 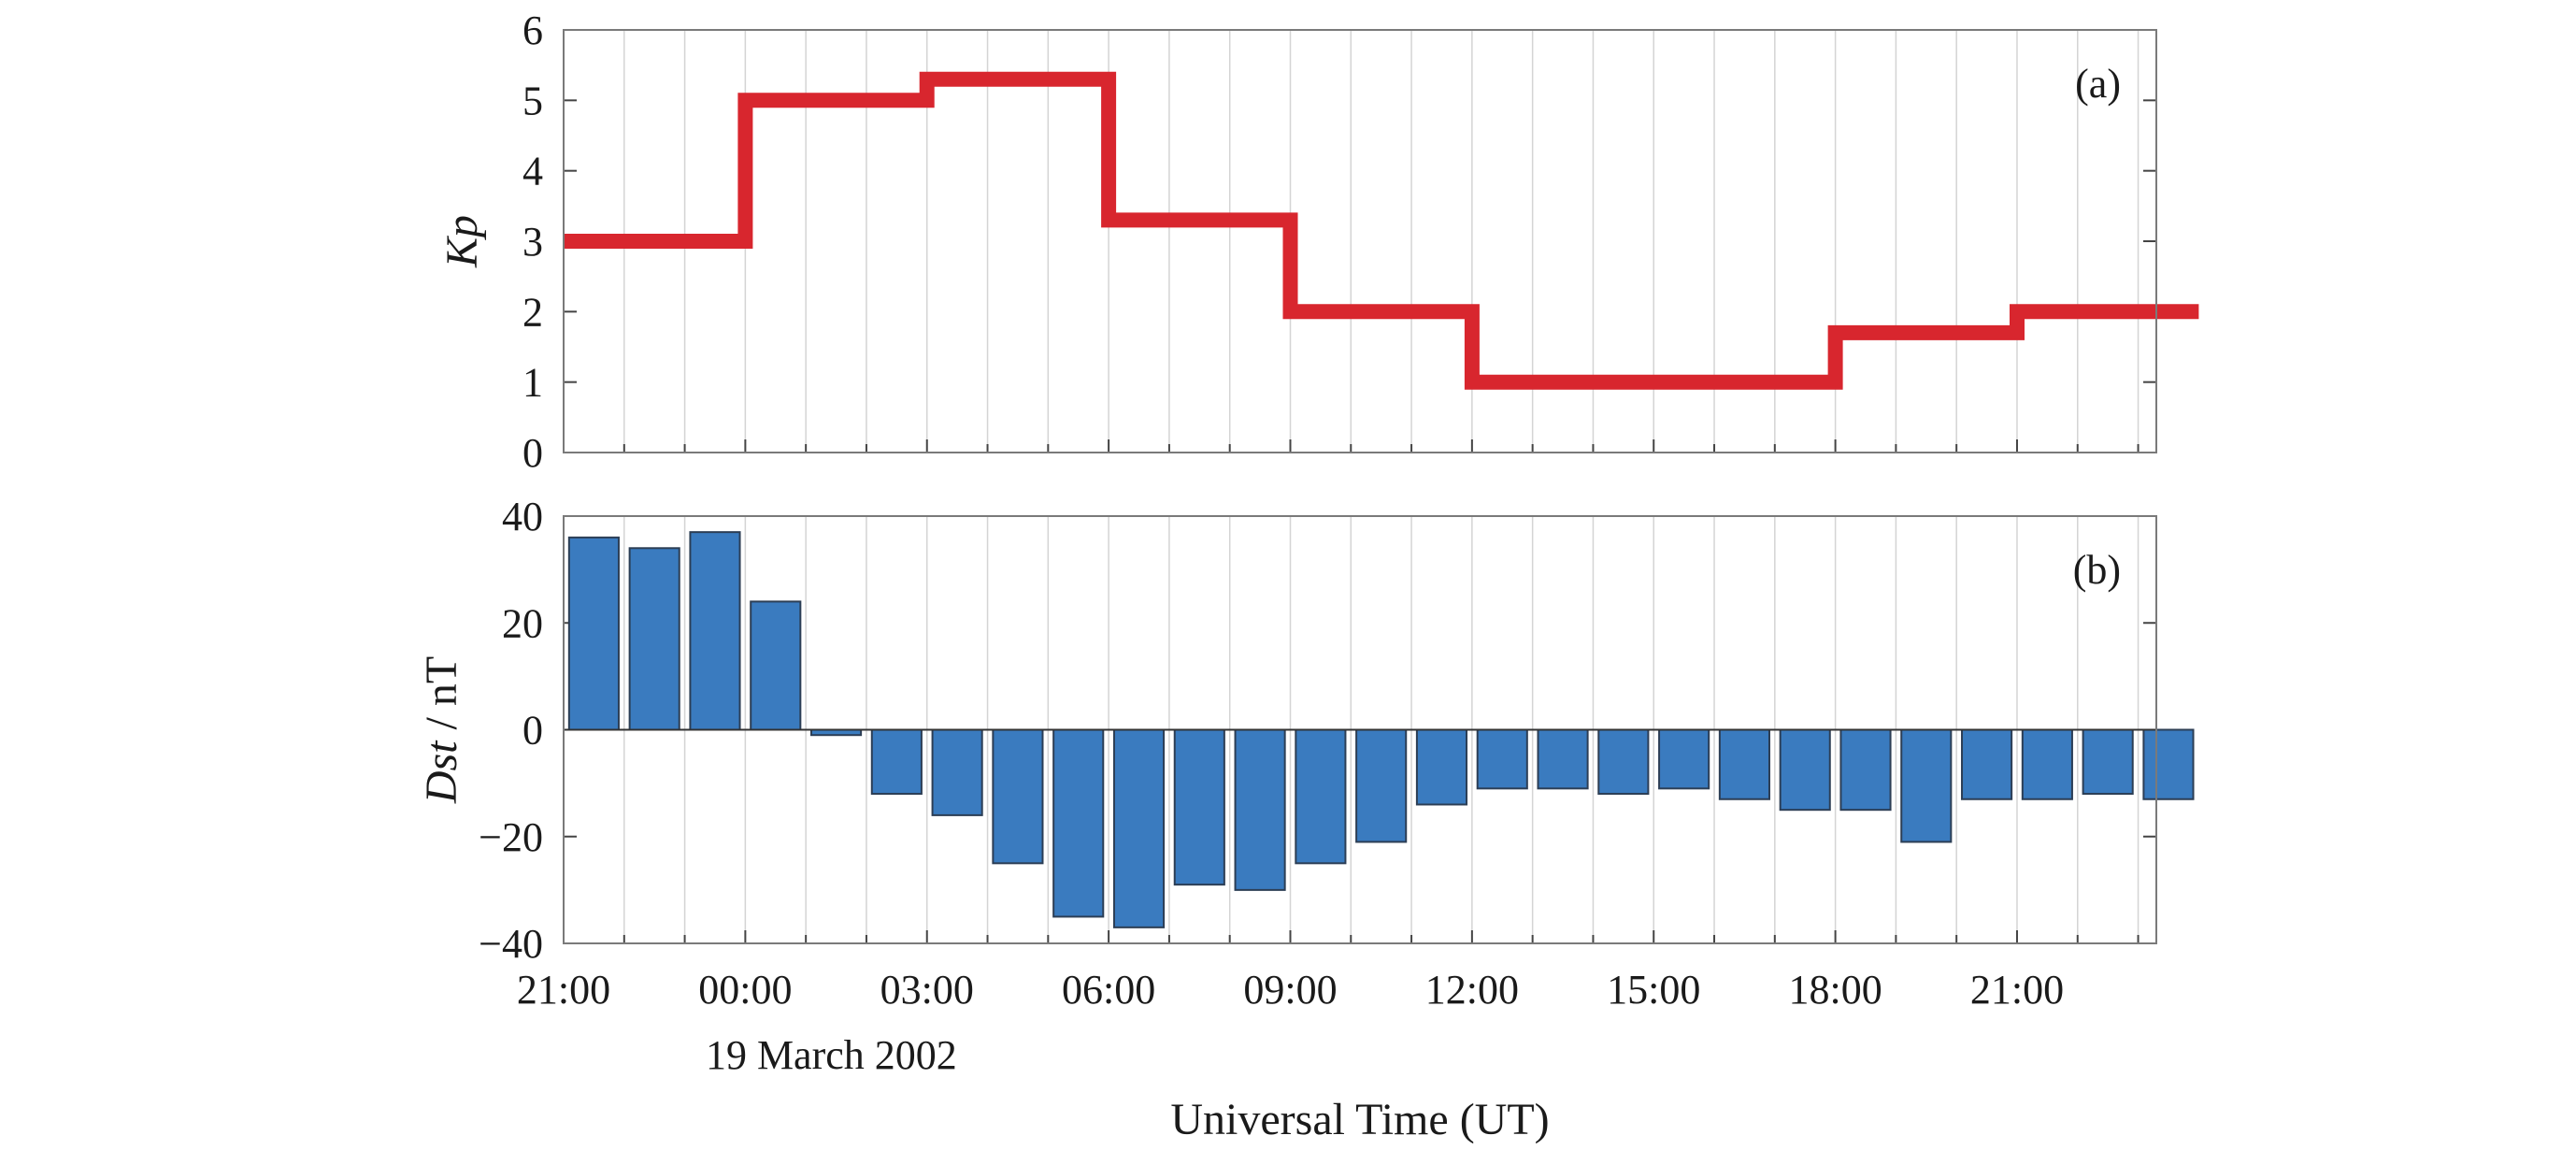 What do you see at coordinates (532, 731) in the screenshot?
I see `dst-y-tick-label: 0` at bounding box center [532, 731].